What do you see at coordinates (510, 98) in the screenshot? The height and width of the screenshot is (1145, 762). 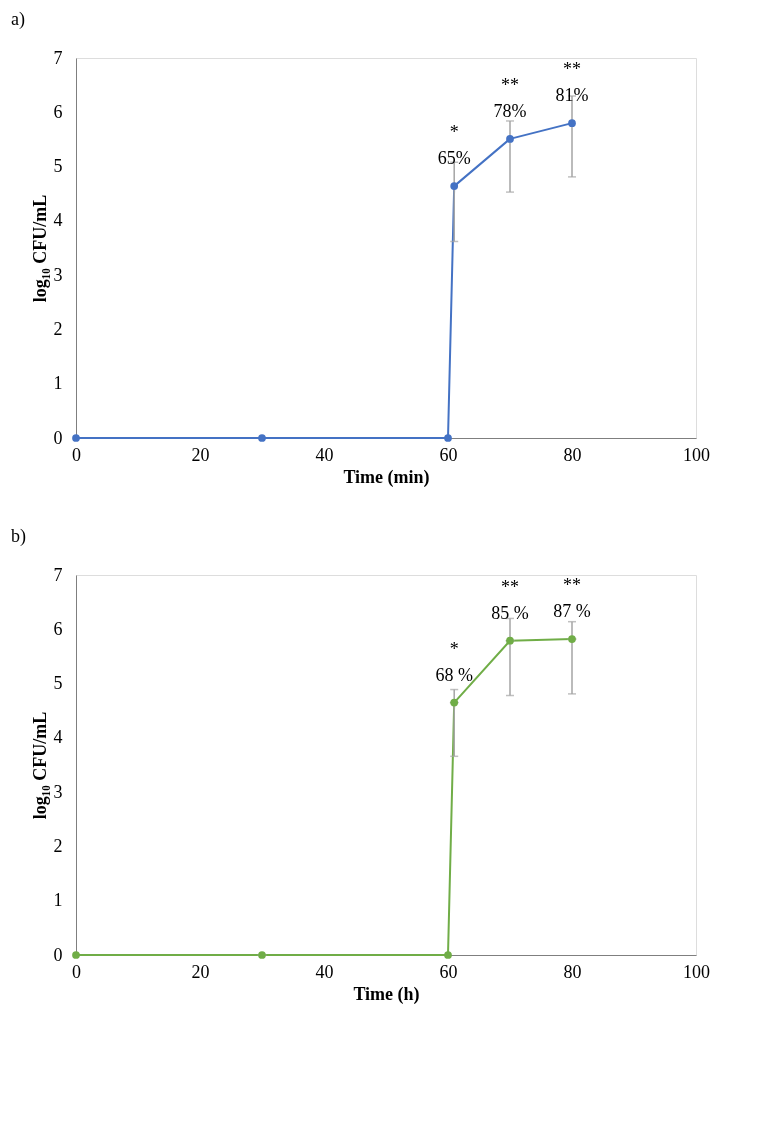 I see `annotation: ** 78%` at bounding box center [510, 98].